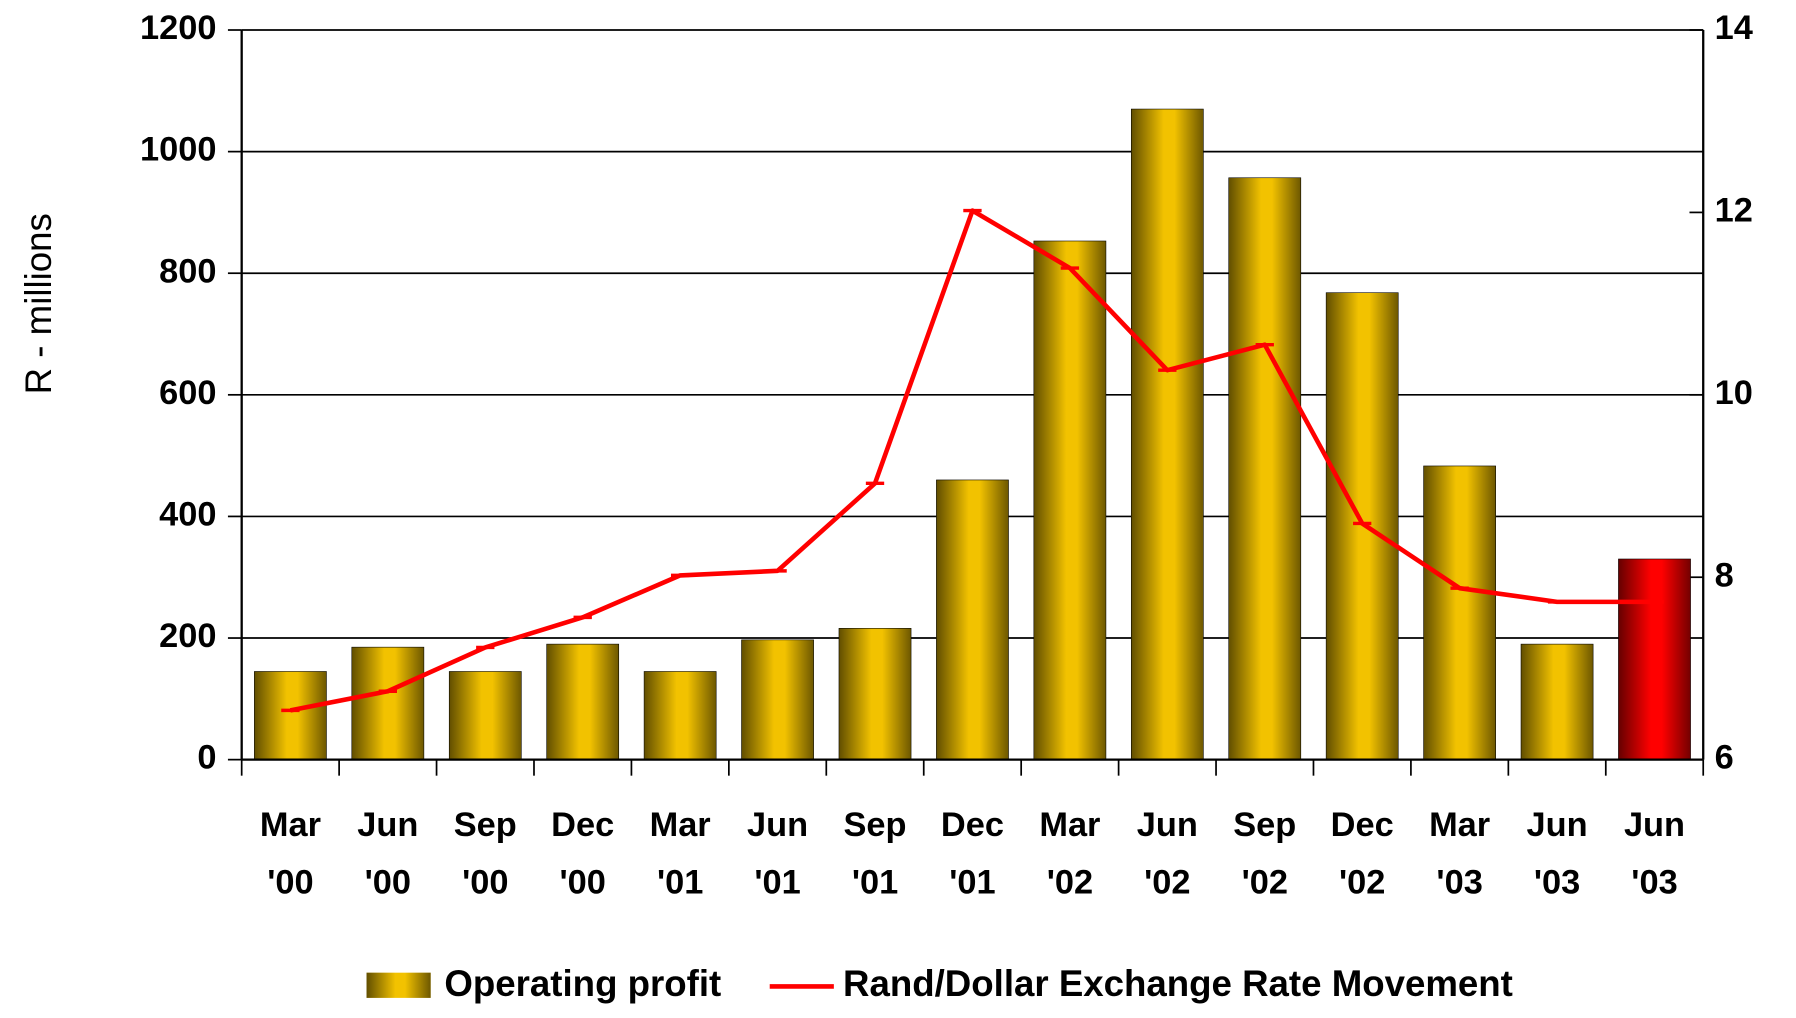 This screenshot has height=1018, width=1796. I want to click on y-tick-label: 0, so click(206, 758).